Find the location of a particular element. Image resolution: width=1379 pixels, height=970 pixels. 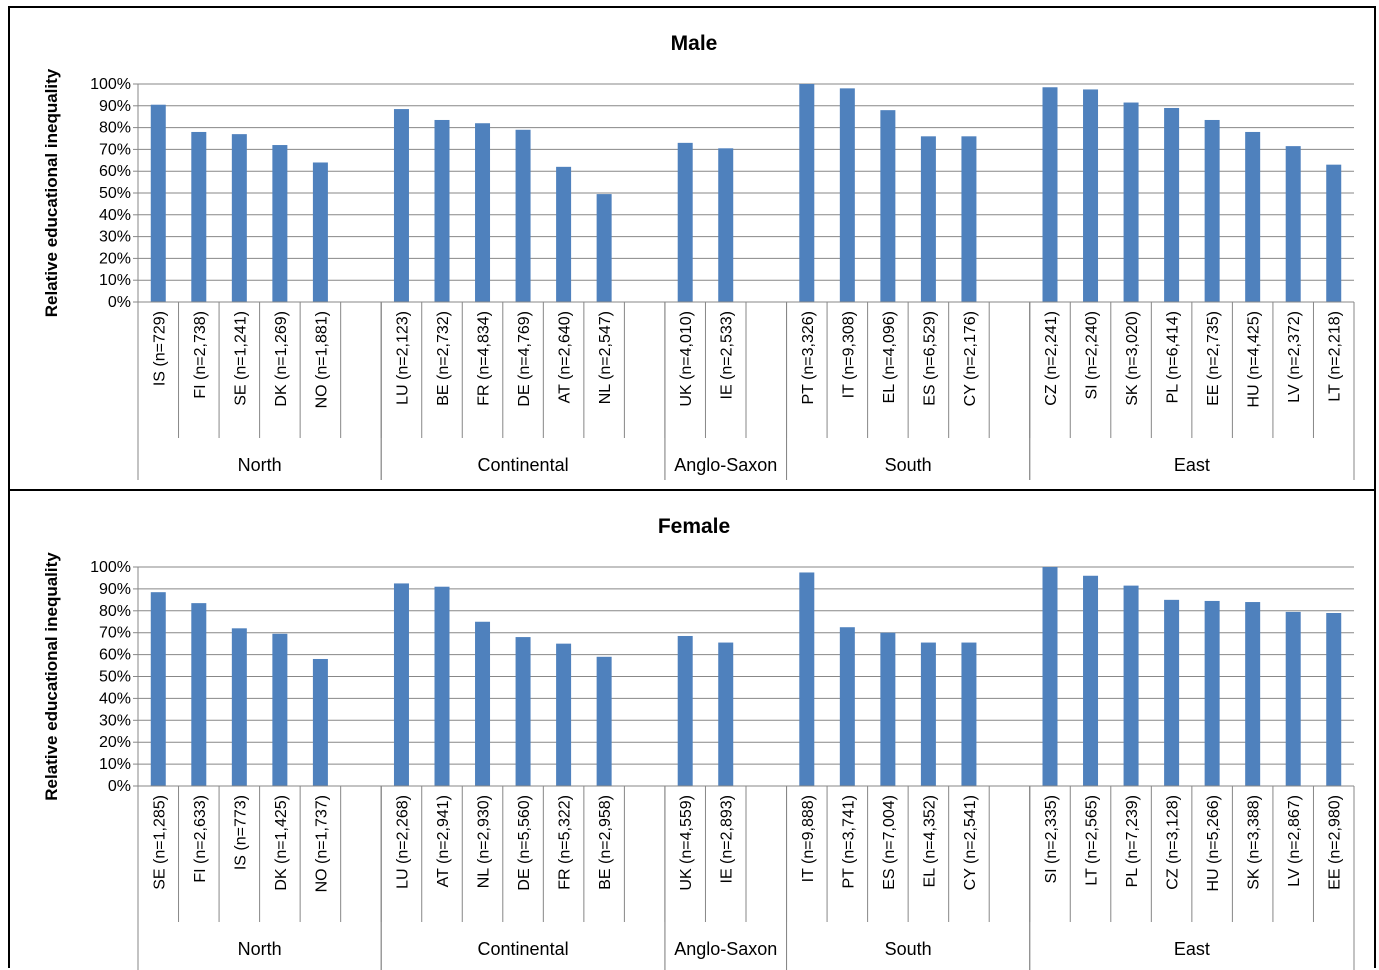

category-label: BE (n=2,958) is located at coordinates (605, 842).